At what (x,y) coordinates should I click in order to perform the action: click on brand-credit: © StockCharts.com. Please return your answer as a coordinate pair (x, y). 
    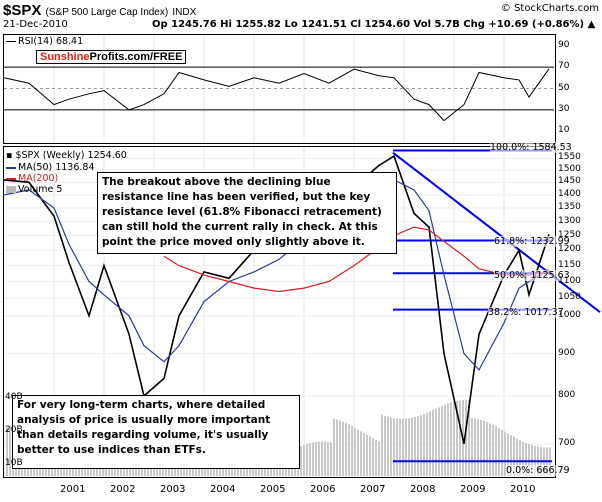
    Looking at the image, I should click on (549, 8).